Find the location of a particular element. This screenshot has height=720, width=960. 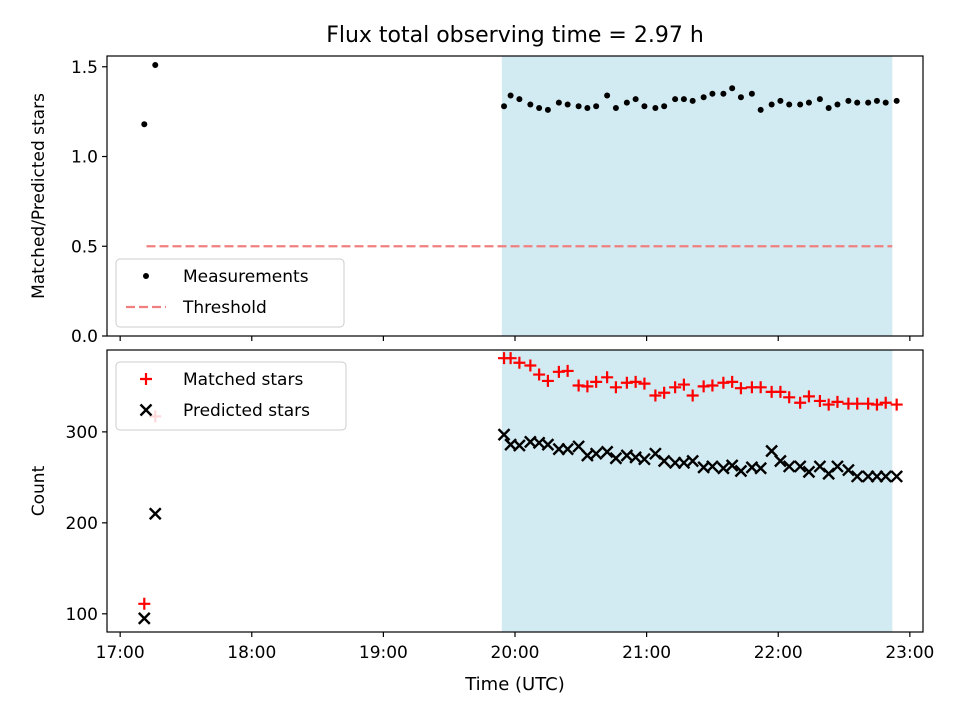

y-axis-label: Count is located at coordinates (39, 490).